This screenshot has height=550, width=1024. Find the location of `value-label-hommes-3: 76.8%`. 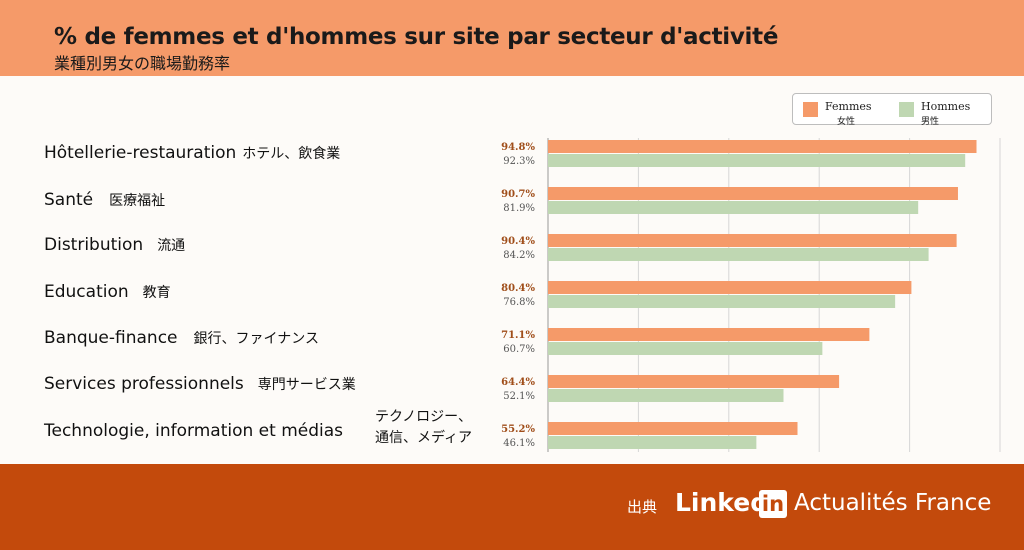

value-label-hommes-3: 76.8% is located at coordinates (519, 302).